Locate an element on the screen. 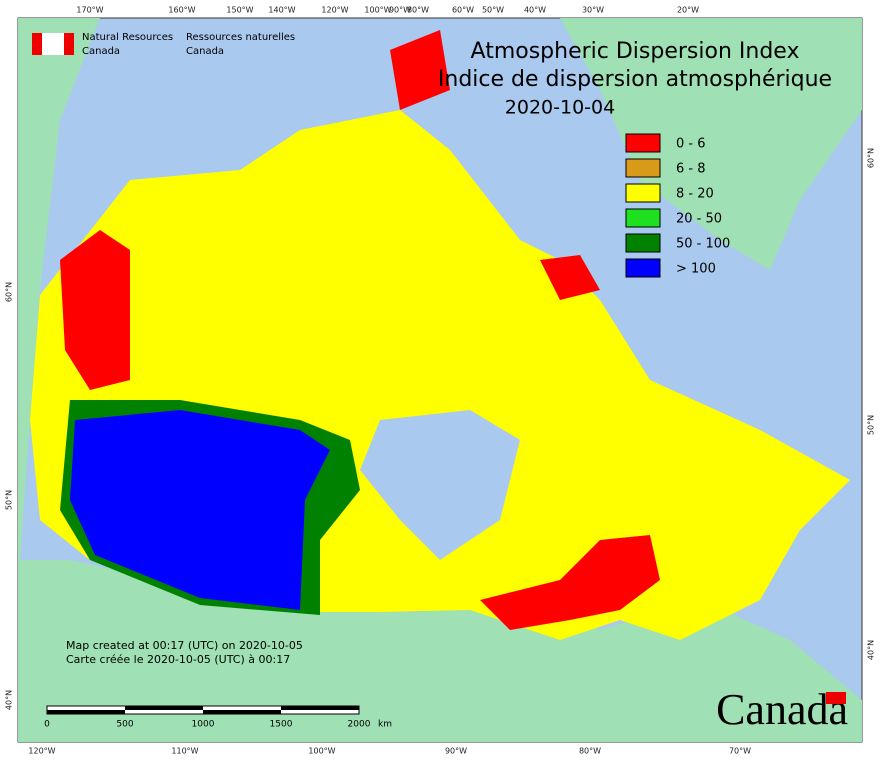 The width and height of the screenshot is (880, 764). scale-label: 1000 is located at coordinates (203, 725).